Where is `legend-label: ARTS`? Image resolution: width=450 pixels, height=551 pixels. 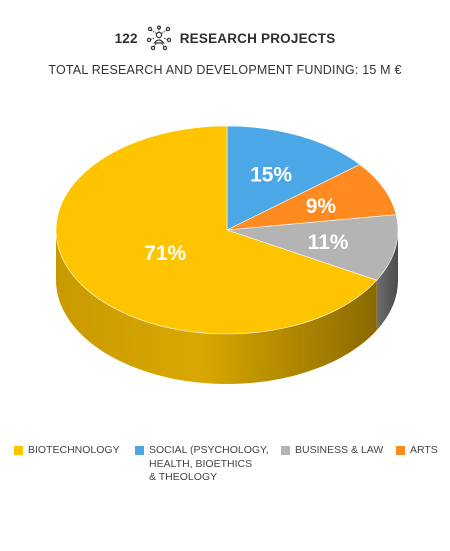
legend-label: ARTS is located at coordinates (424, 450).